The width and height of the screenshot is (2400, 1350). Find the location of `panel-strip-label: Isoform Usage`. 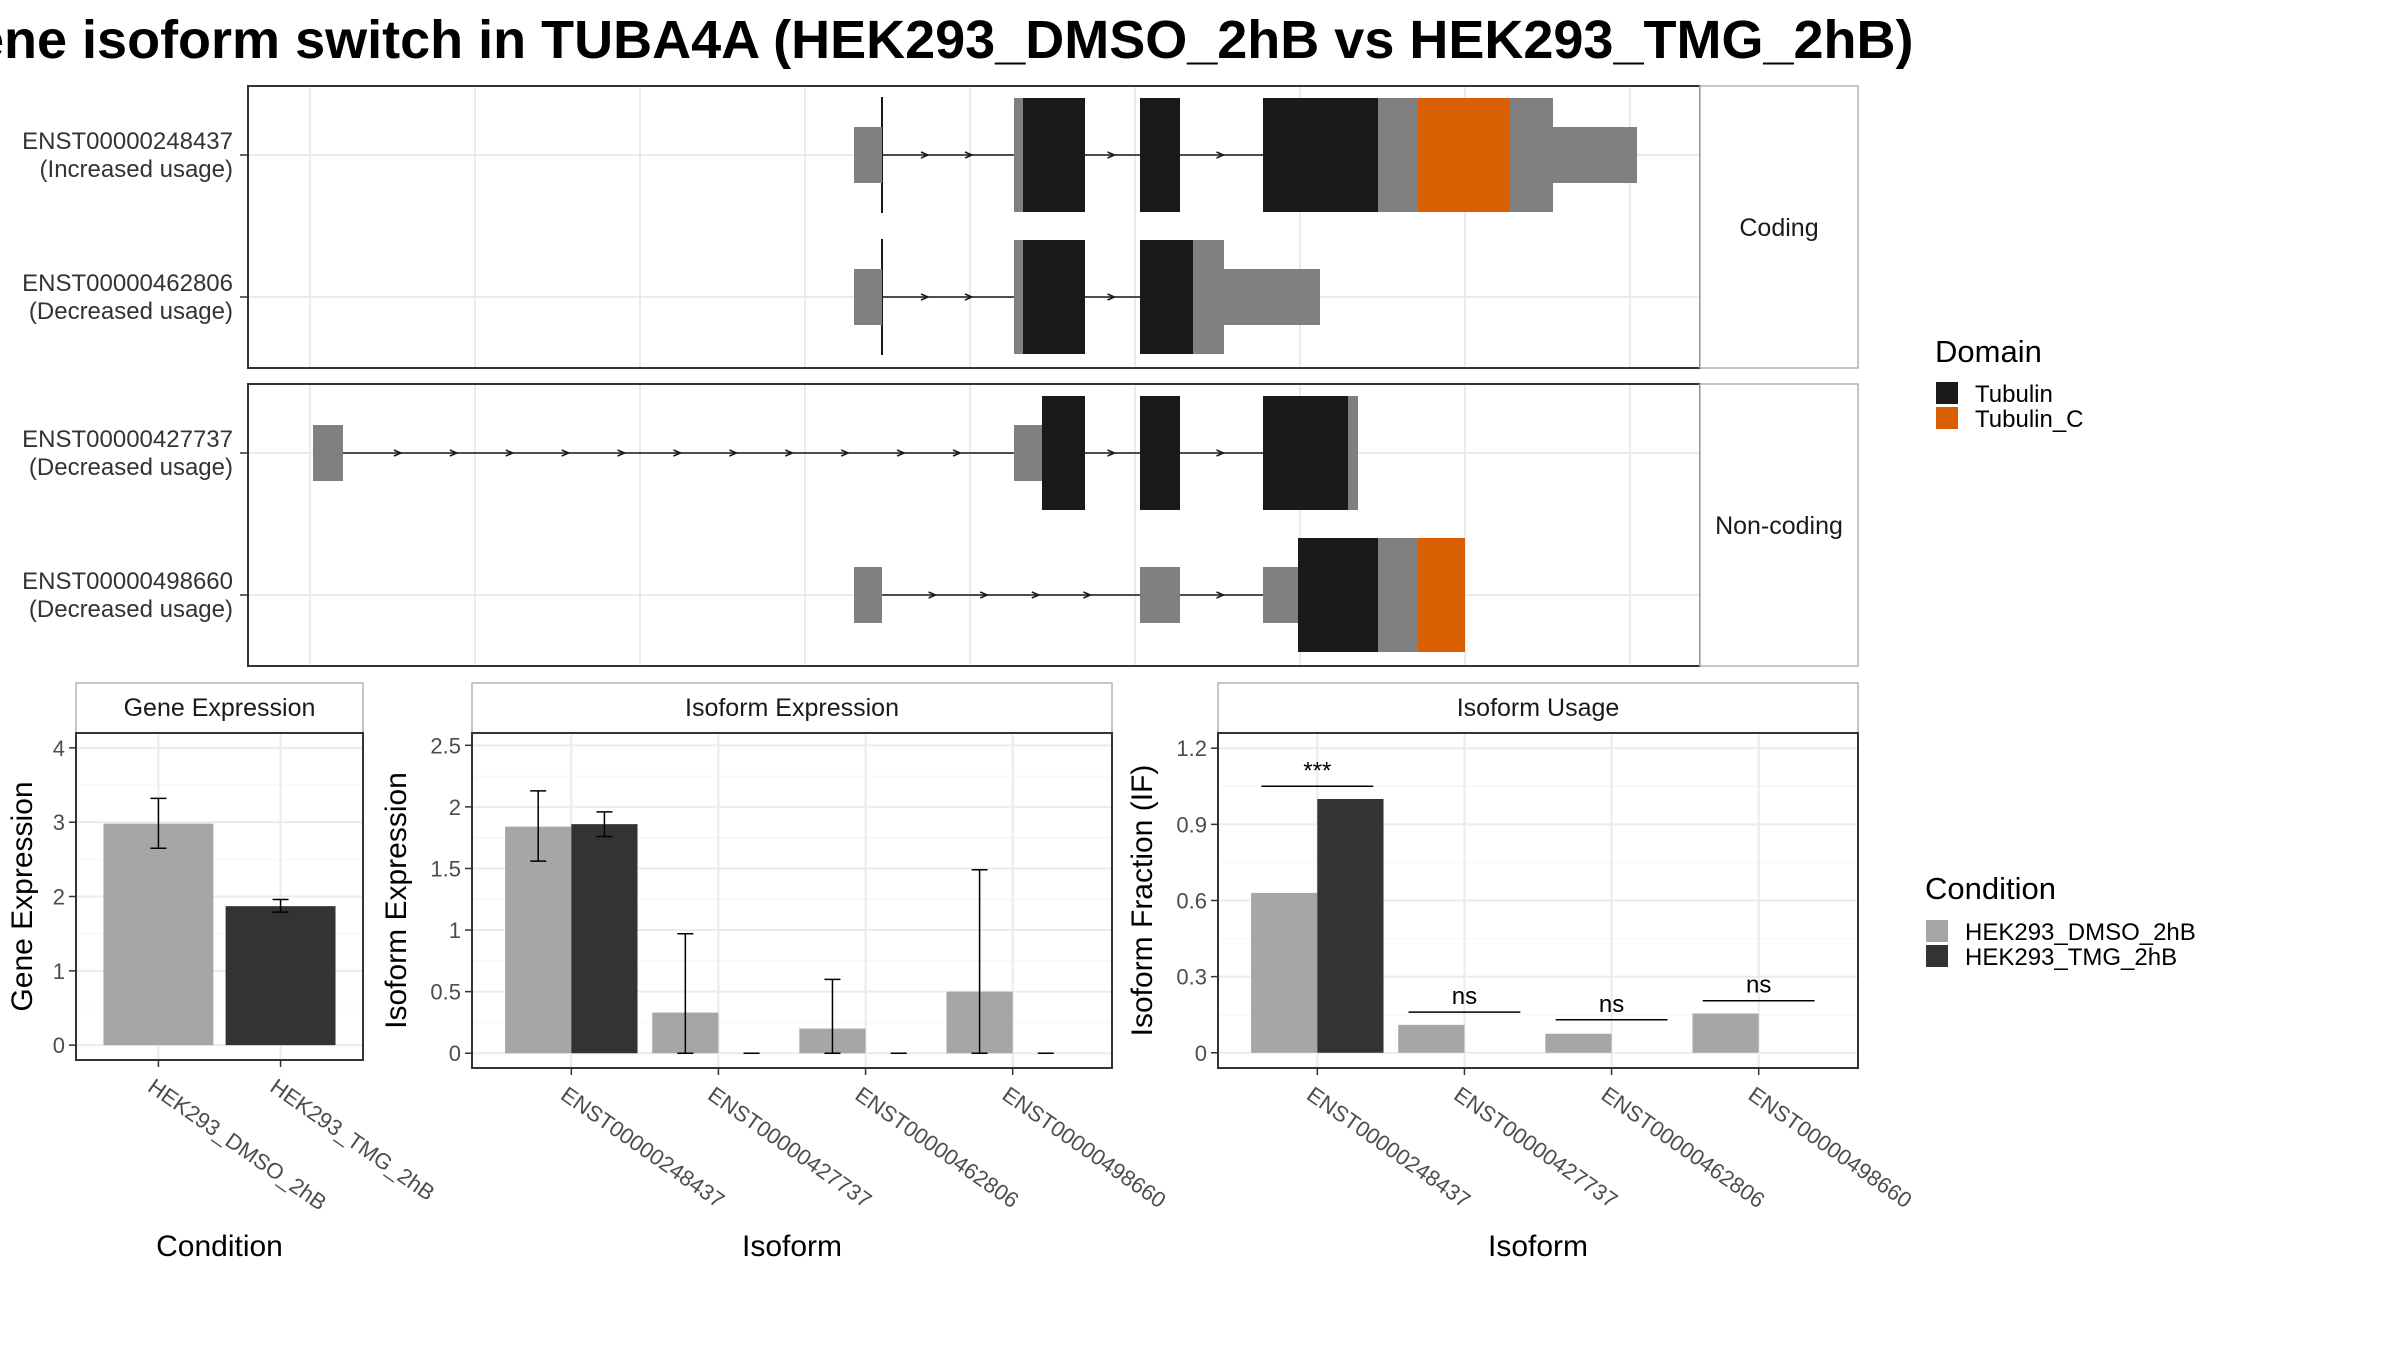

panel-strip-label: Isoform Usage is located at coordinates (1538, 708).